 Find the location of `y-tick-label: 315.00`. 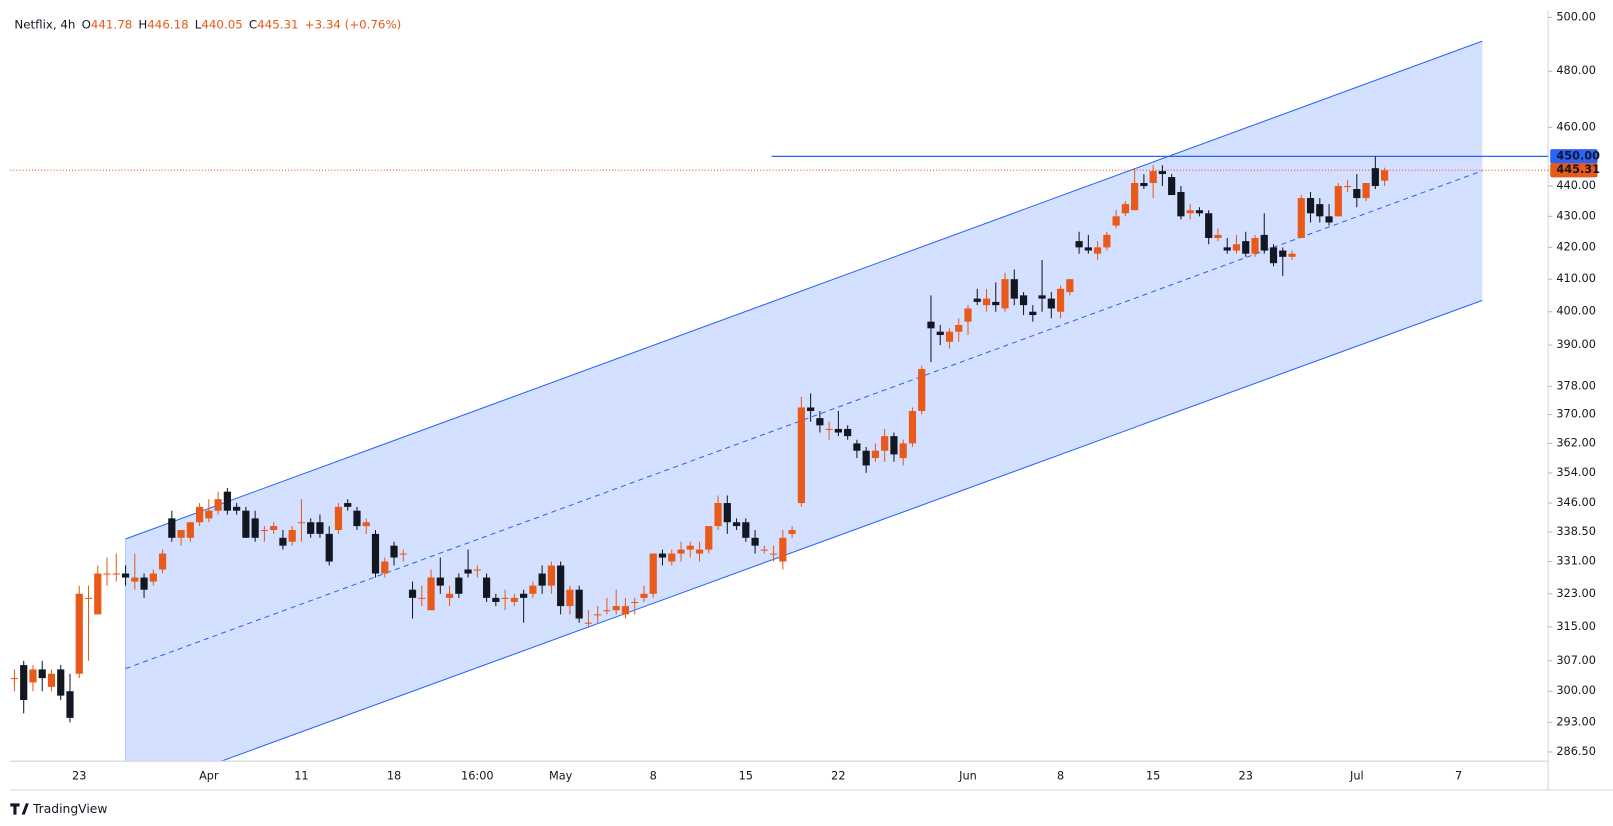

y-tick-label: 315.00 is located at coordinates (1576, 626).